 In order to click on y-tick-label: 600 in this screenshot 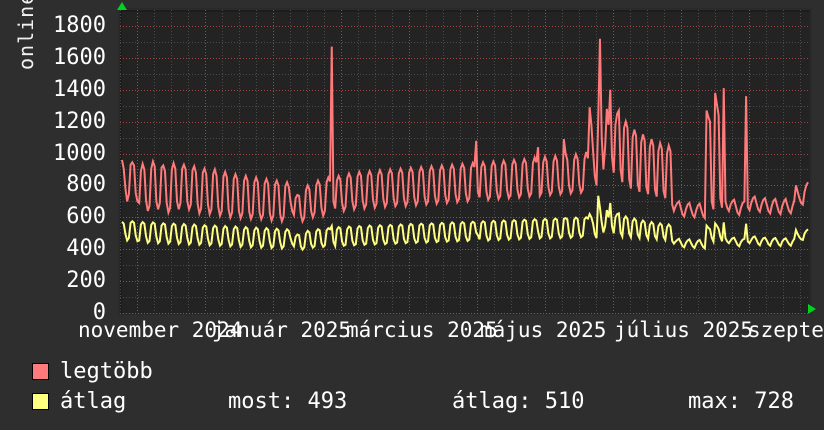, I will do `click(86, 217)`.